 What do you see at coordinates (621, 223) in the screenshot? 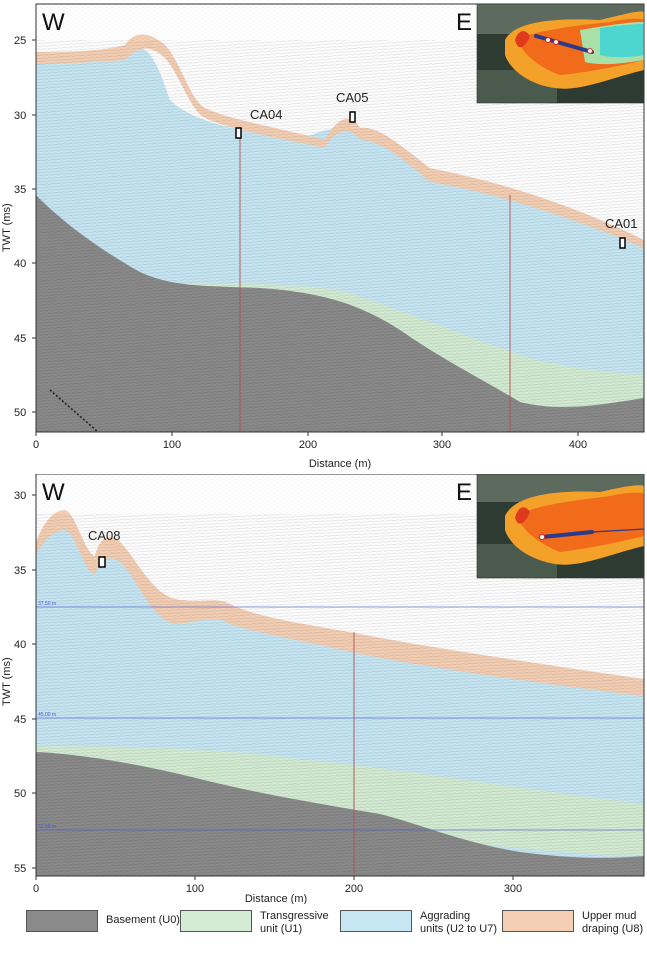
I see `core-label-ca01: CA01` at bounding box center [621, 223].